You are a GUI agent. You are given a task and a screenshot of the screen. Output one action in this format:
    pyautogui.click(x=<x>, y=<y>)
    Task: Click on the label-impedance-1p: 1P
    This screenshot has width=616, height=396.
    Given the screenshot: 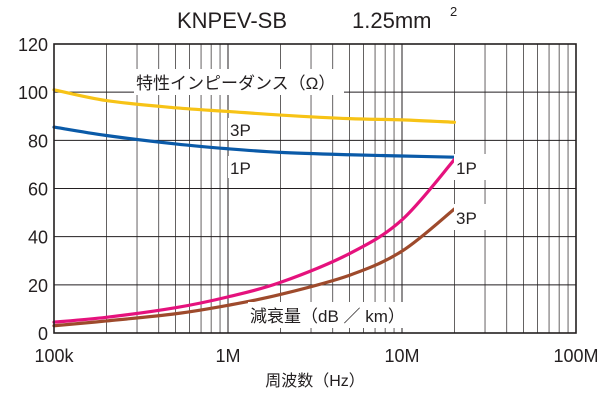 What is the action you would take?
    pyautogui.click(x=244, y=167)
    